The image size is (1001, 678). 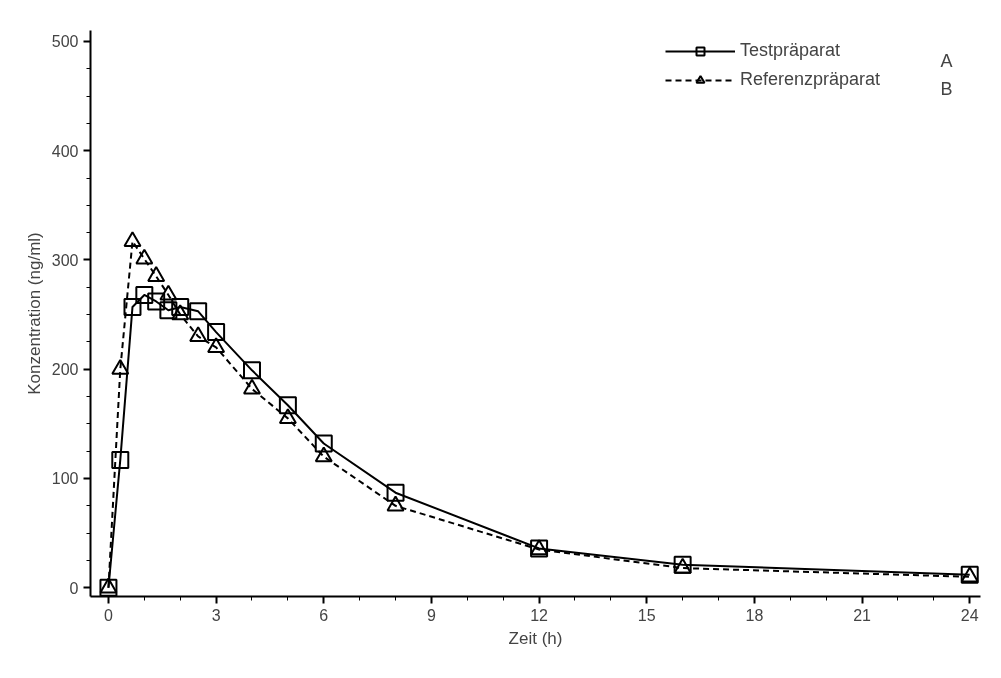 I want to click on x-axis-title: Zeit (h), so click(x=535, y=638).